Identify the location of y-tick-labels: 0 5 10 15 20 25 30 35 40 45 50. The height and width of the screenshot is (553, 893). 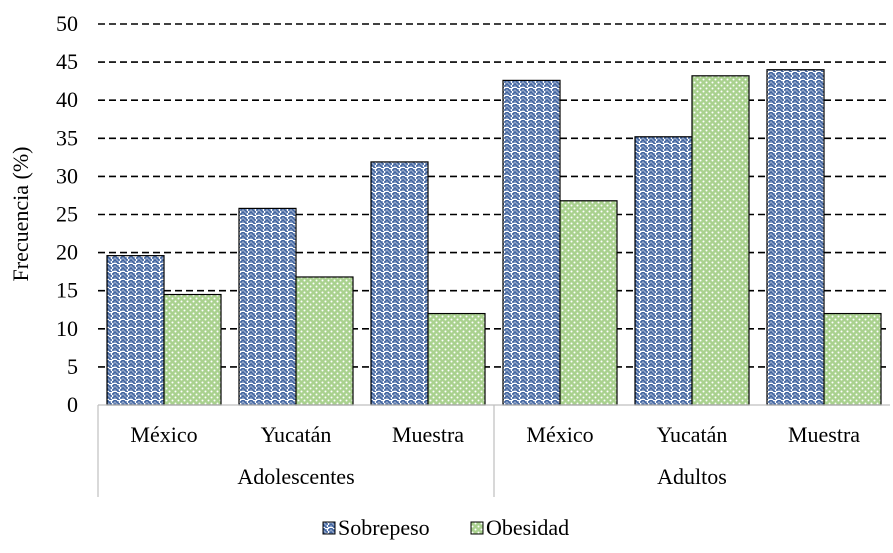
(67, 214).